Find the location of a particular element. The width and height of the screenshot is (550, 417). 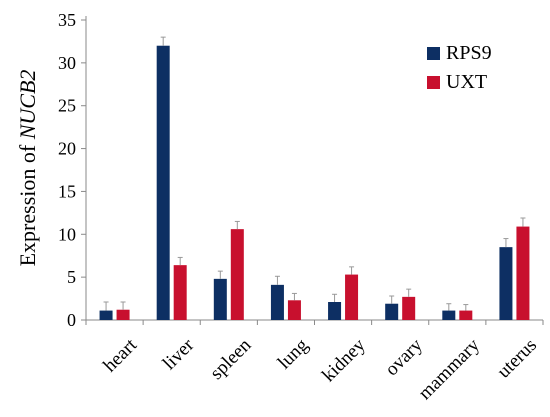

y-tick-label: 30 is located at coordinates (67, 63).